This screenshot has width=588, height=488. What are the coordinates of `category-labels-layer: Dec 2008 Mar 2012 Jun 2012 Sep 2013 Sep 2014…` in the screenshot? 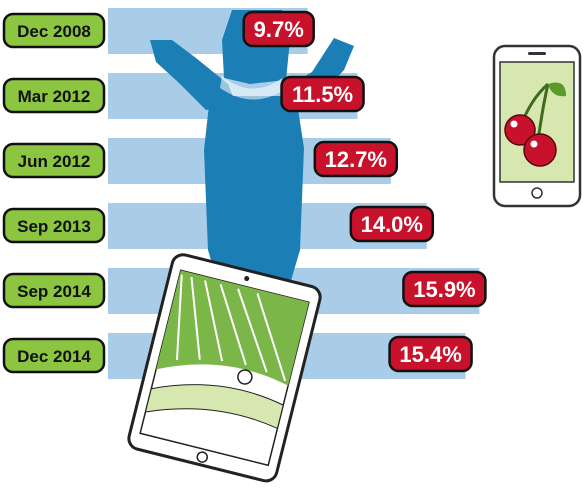 It's located at (54, 193).